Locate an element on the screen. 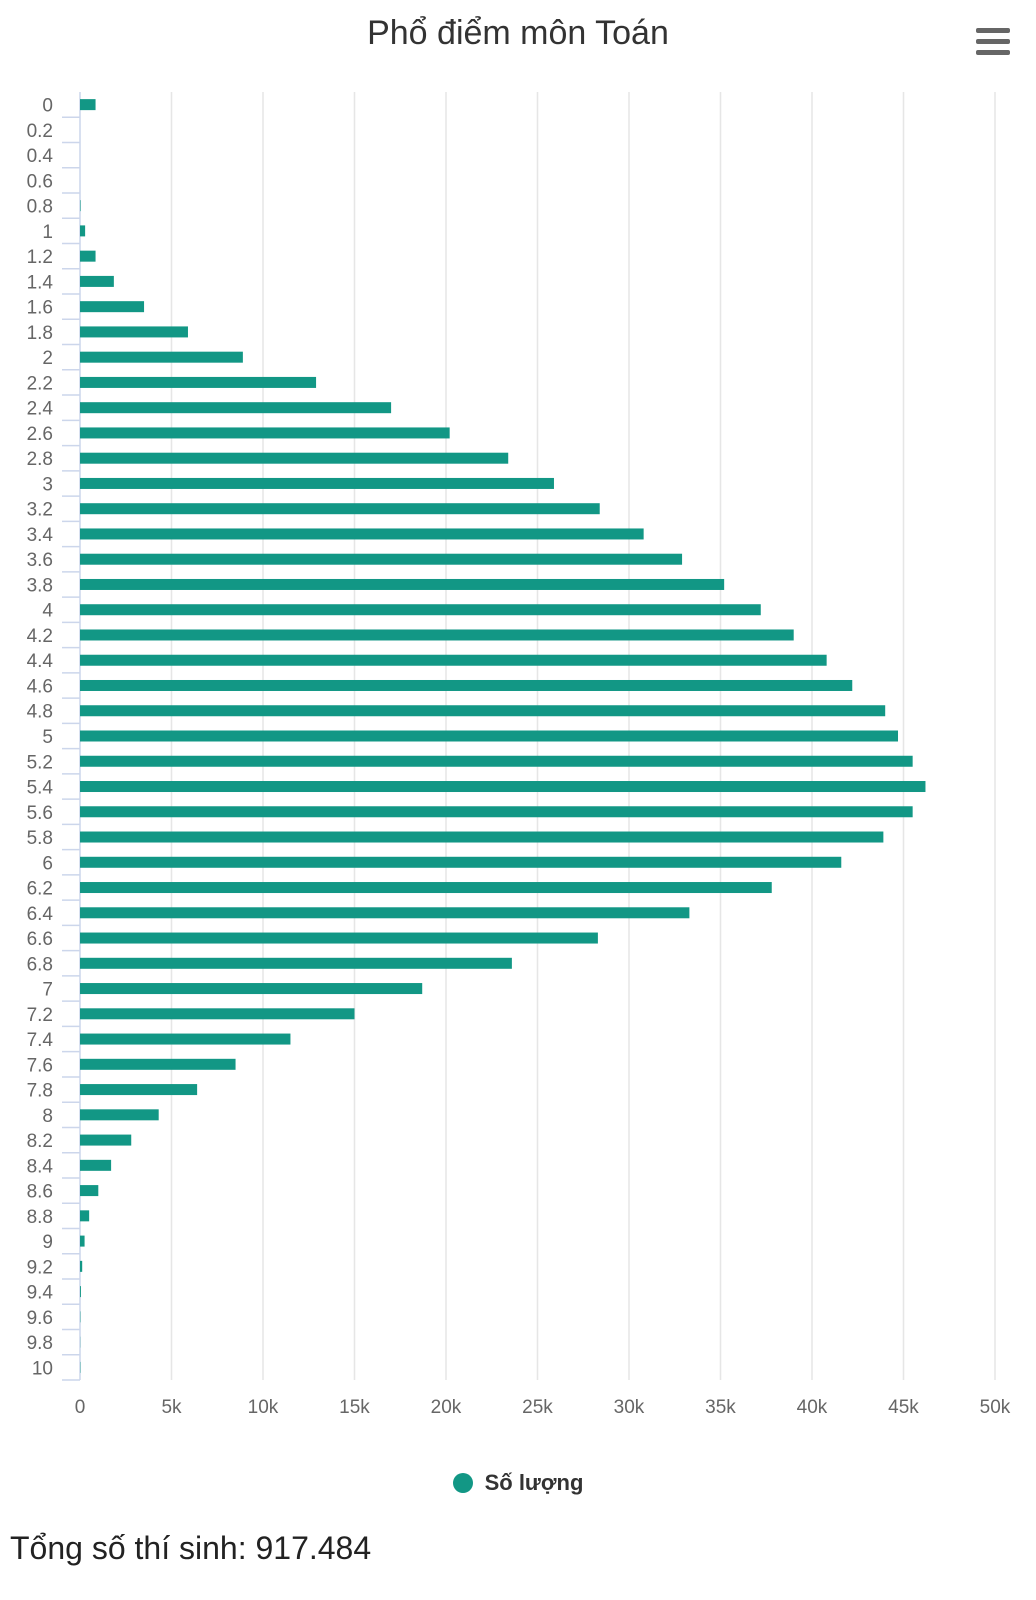 This screenshot has height=1600, width=1036. y-tick-label: 6.6 is located at coordinates (40, 939).